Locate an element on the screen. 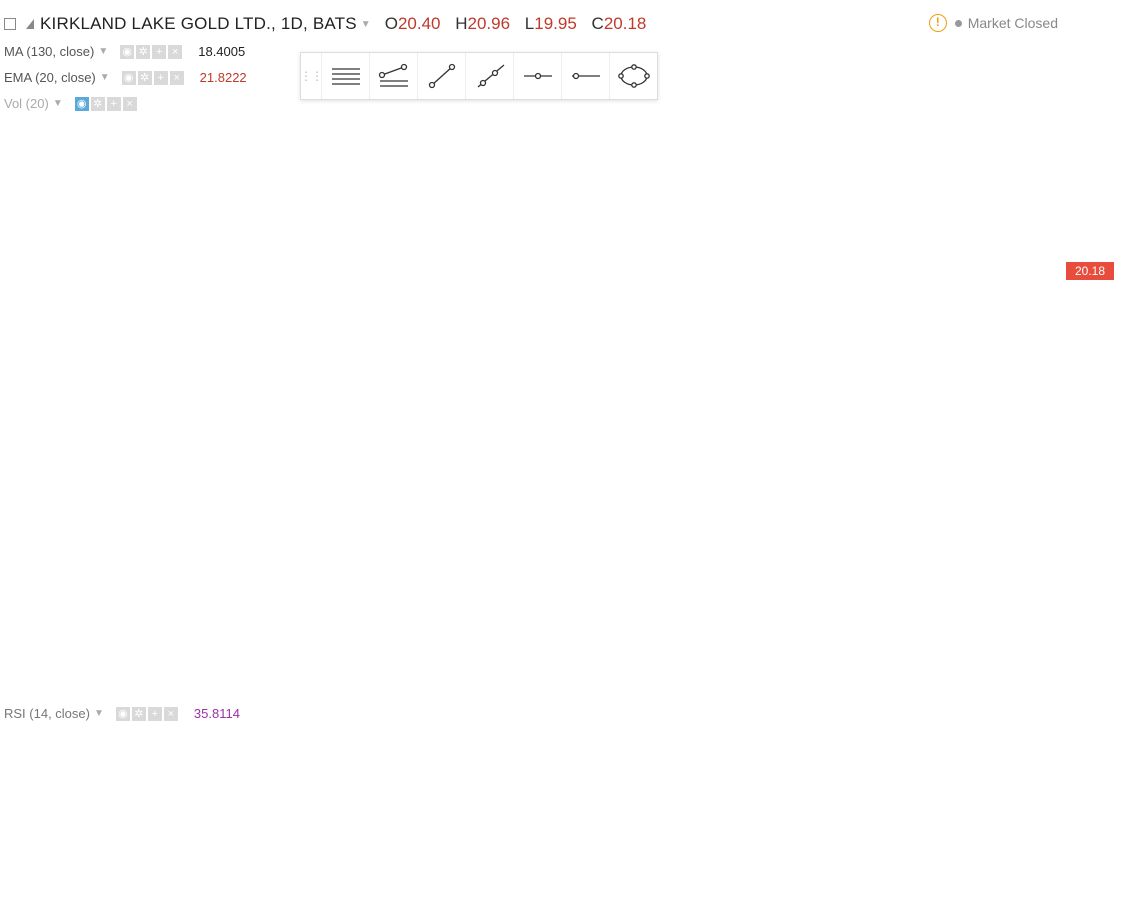 The image size is (1132, 900). ma-dropdown-icon: ▼ is located at coordinates (103, 51).